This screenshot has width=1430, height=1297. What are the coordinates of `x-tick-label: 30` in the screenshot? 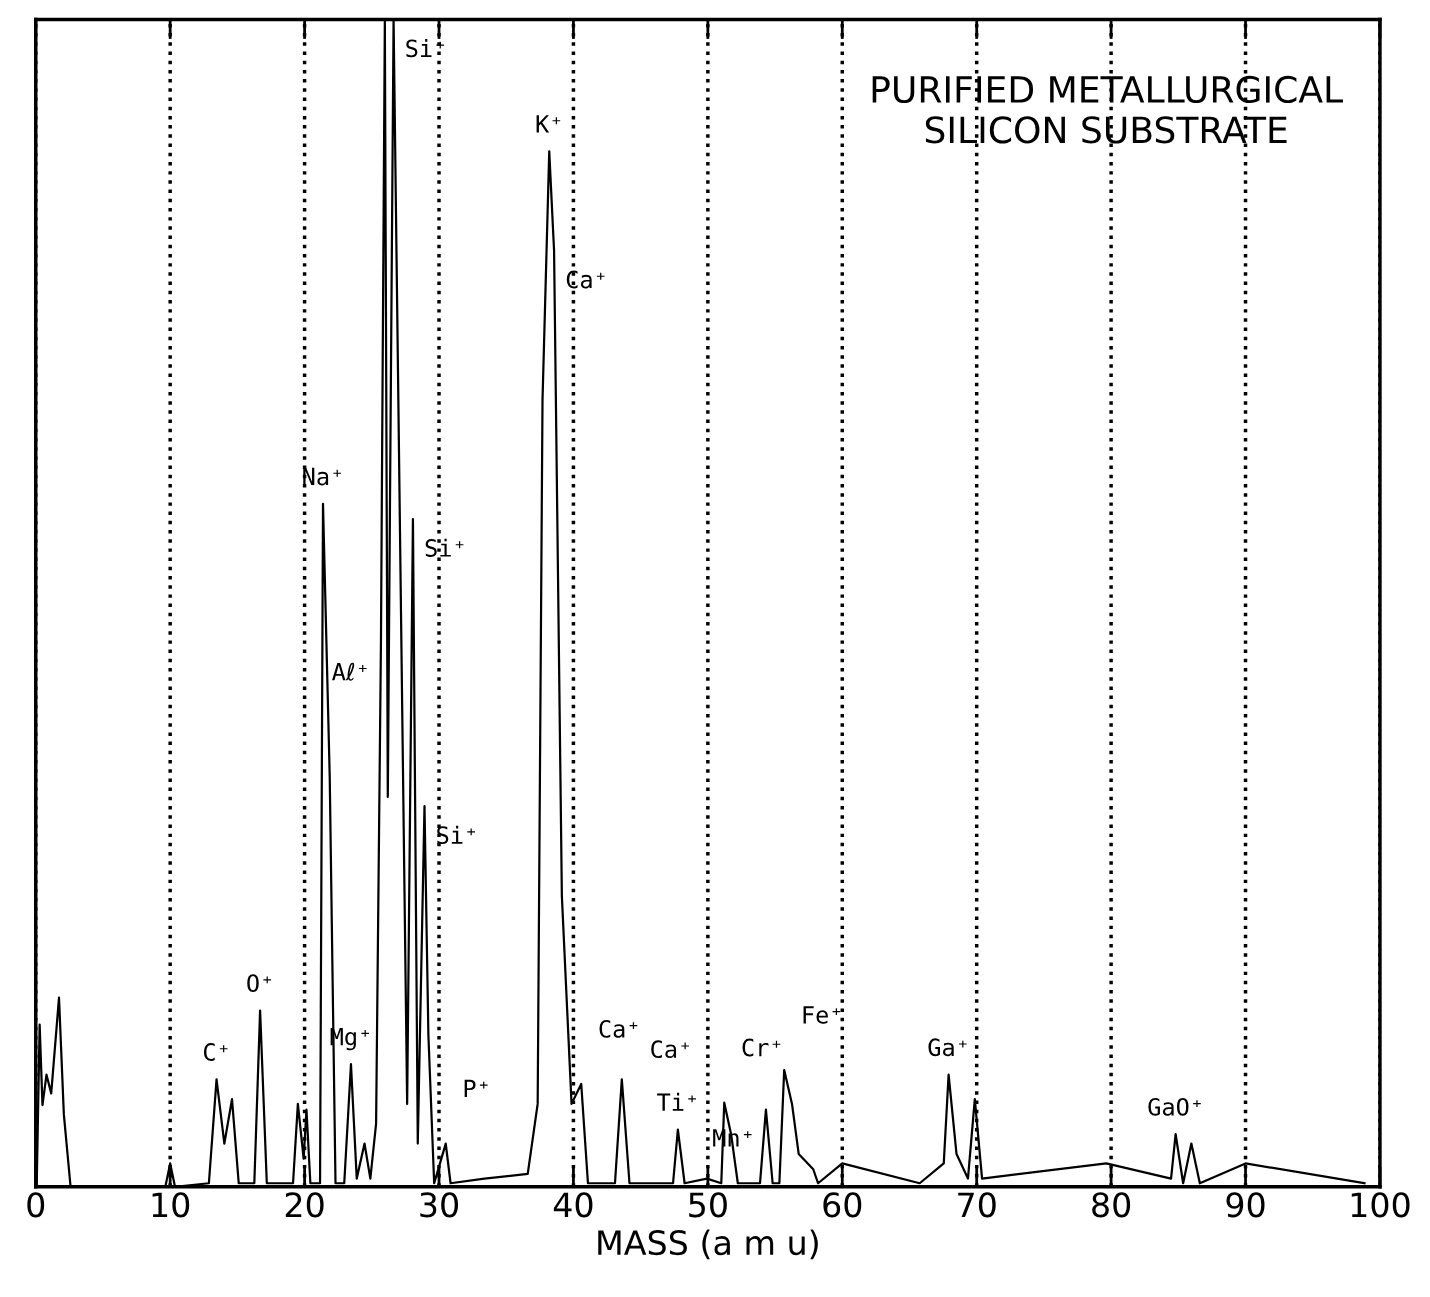 It's located at (439, 1205).